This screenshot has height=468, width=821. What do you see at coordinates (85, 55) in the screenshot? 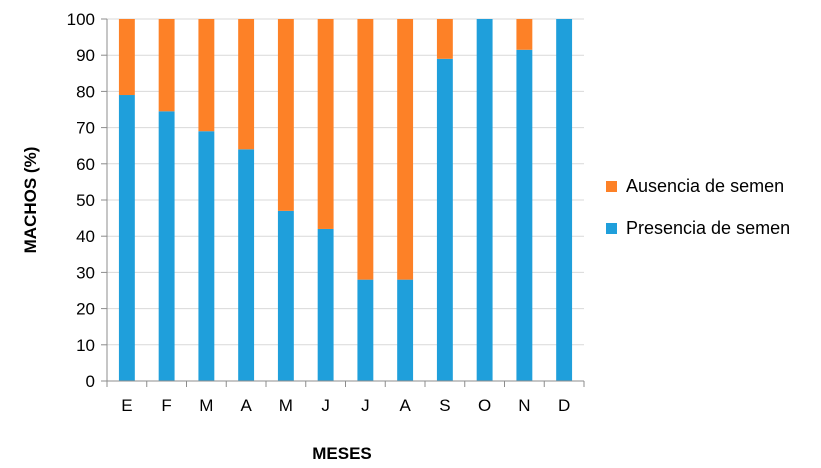
I see `y-tick-label: 90` at bounding box center [85, 55].